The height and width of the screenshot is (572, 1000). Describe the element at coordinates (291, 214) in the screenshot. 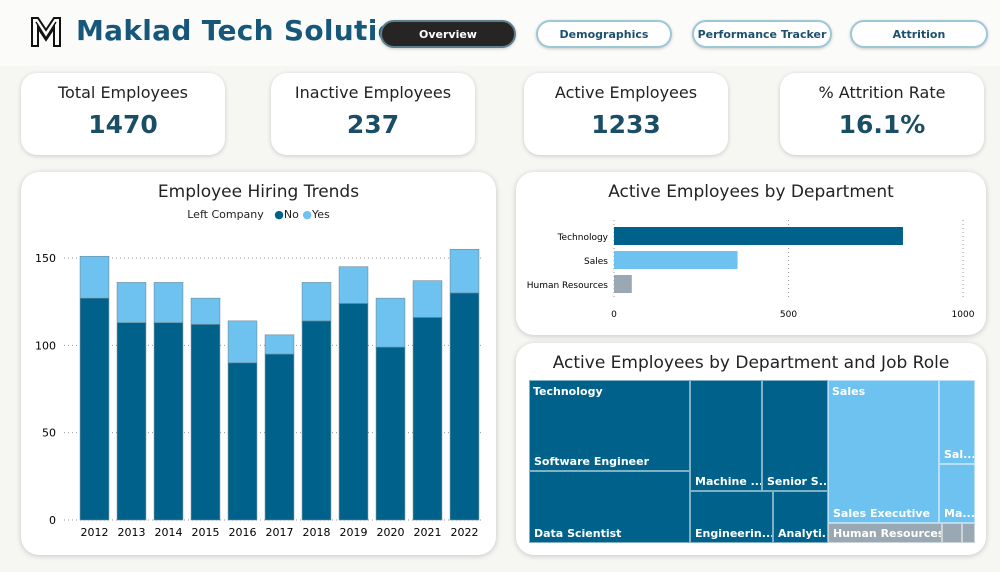

I see `legend-no: No` at that location.